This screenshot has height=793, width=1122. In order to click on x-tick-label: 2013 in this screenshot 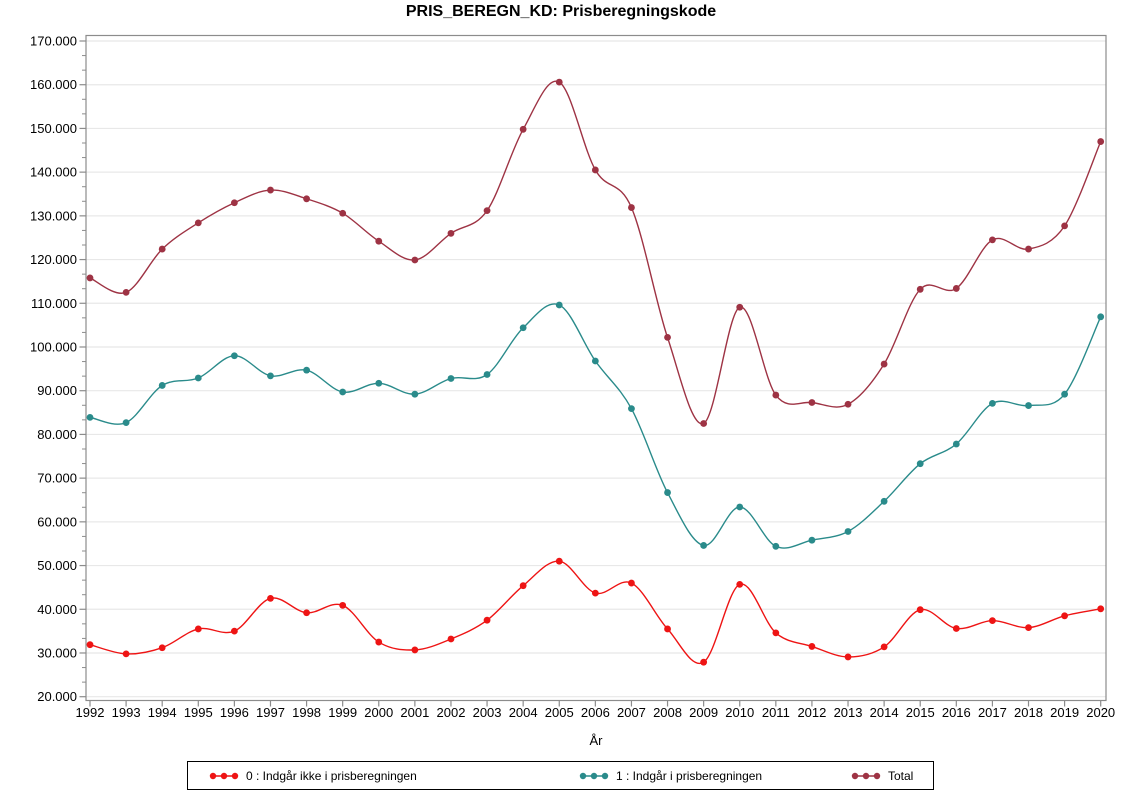, I will do `click(848, 712)`.